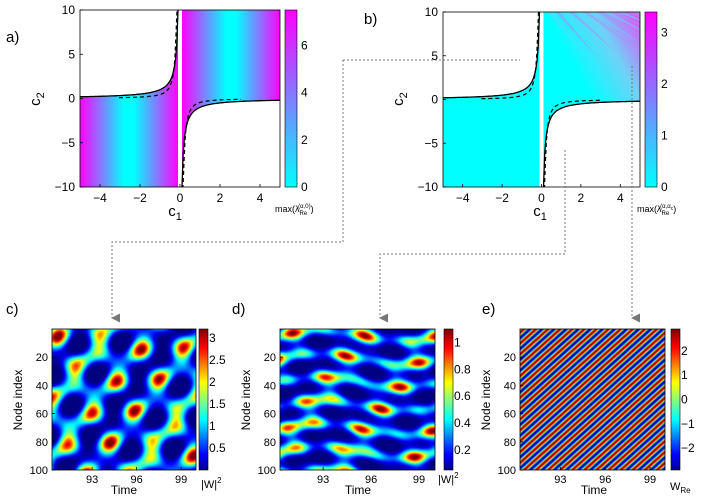  Describe the element at coordinates (212, 382) in the screenshot. I see `c-colorbar-tick-label: 2` at that location.